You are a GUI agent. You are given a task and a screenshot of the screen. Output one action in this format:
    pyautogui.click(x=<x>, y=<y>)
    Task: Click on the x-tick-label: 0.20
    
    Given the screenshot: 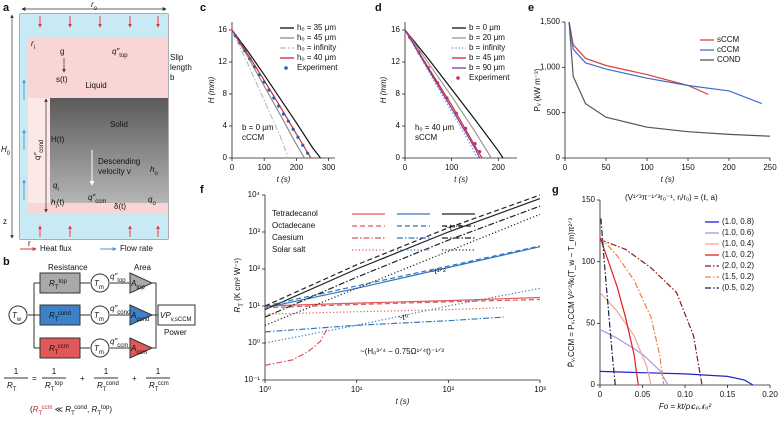 What is the action you would take?
    pyautogui.click(x=770, y=394)
    